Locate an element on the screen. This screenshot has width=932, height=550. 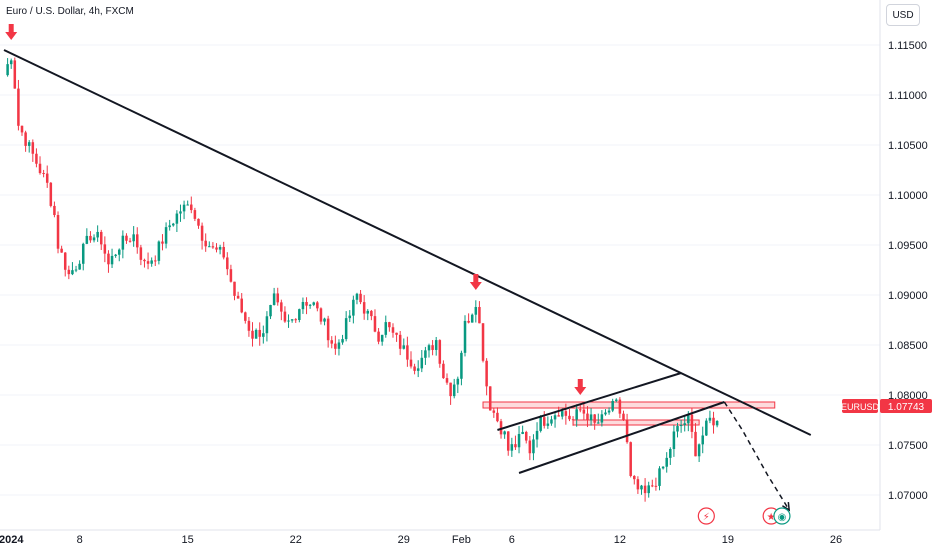
currency-button: USD is located at coordinates (903, 15).